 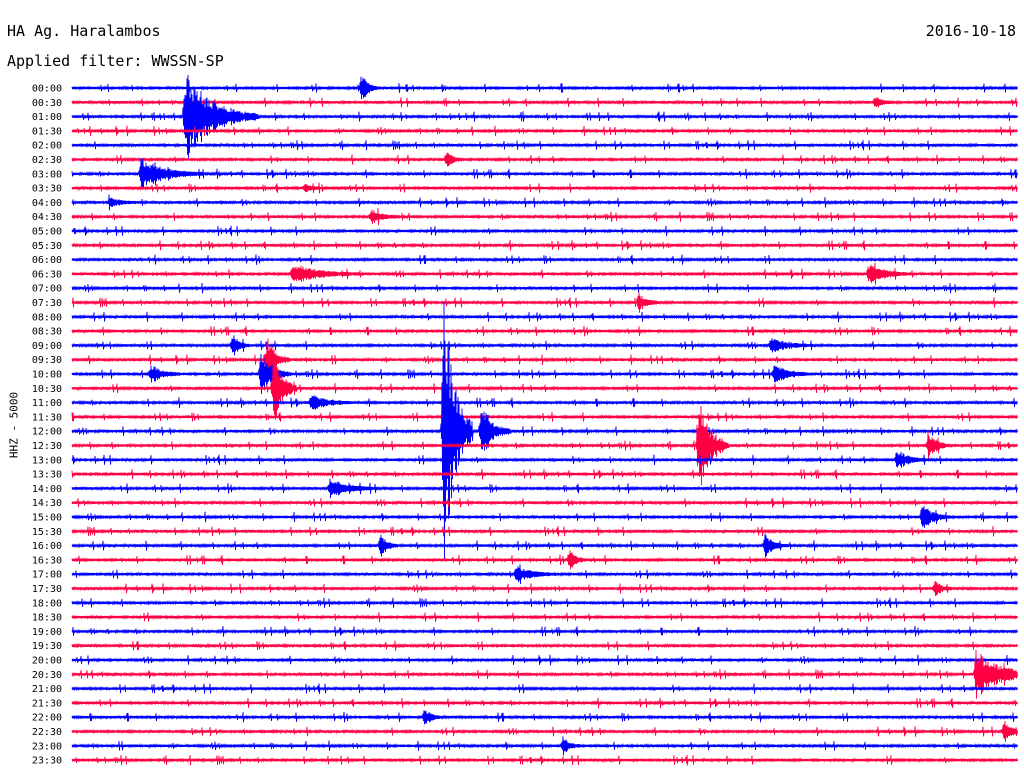 What do you see at coordinates (47, 417) in the screenshot?
I see `time-label: 11:30` at bounding box center [47, 417].